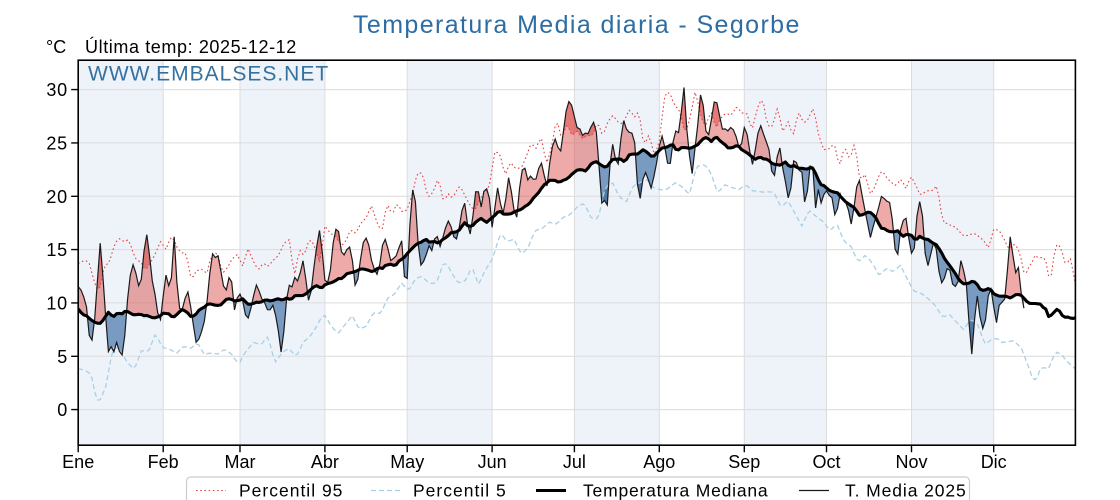  Describe the element at coordinates (56, 47) in the screenshot. I see `svg-text: °C` at that location.